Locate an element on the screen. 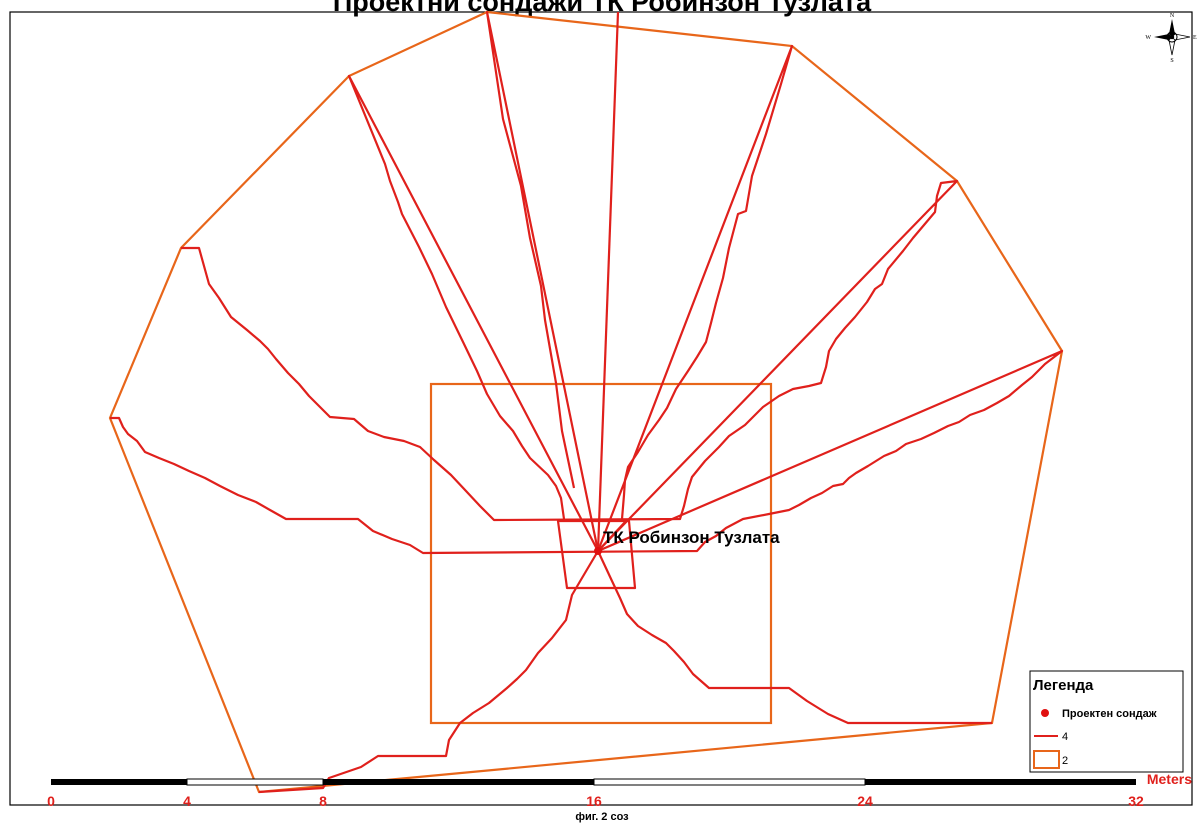  compass-letter-s: S is located at coordinates (1171, 61).